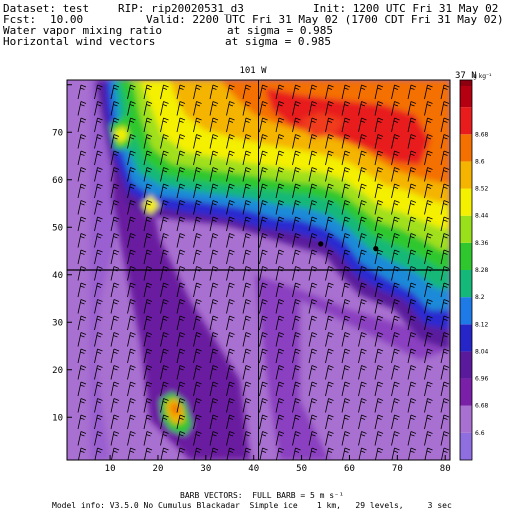 The height and width of the screenshot is (512, 512). What do you see at coordinates (158, 469) in the screenshot?
I see `x-tick-label-1: 20` at bounding box center [158, 469].